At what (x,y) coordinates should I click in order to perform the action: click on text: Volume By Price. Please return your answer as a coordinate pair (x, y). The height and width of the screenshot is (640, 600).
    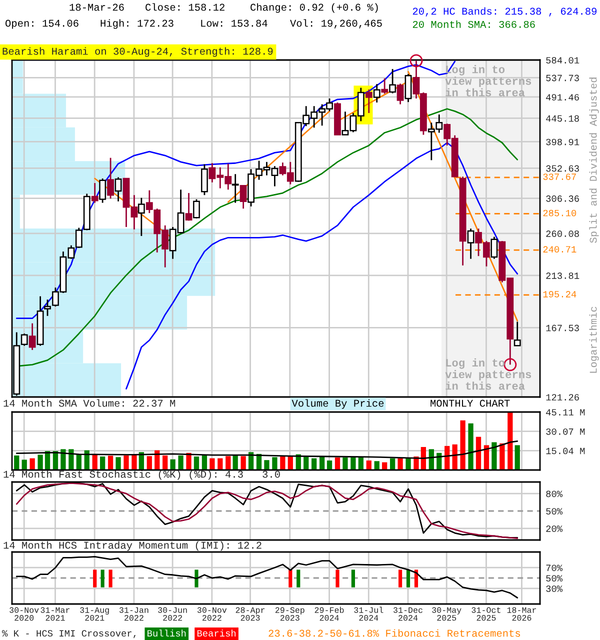
    Looking at the image, I should click on (338, 404).